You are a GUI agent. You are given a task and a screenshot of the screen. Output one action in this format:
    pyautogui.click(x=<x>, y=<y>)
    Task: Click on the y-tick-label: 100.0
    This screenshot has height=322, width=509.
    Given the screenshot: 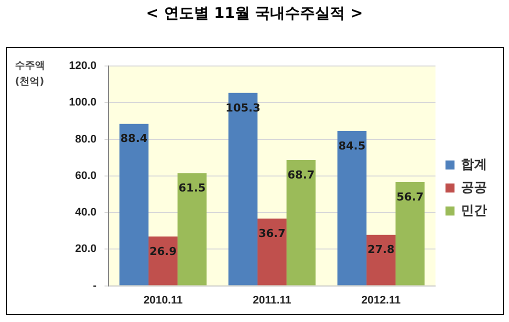 What is the action you would take?
    pyautogui.click(x=82, y=102)
    